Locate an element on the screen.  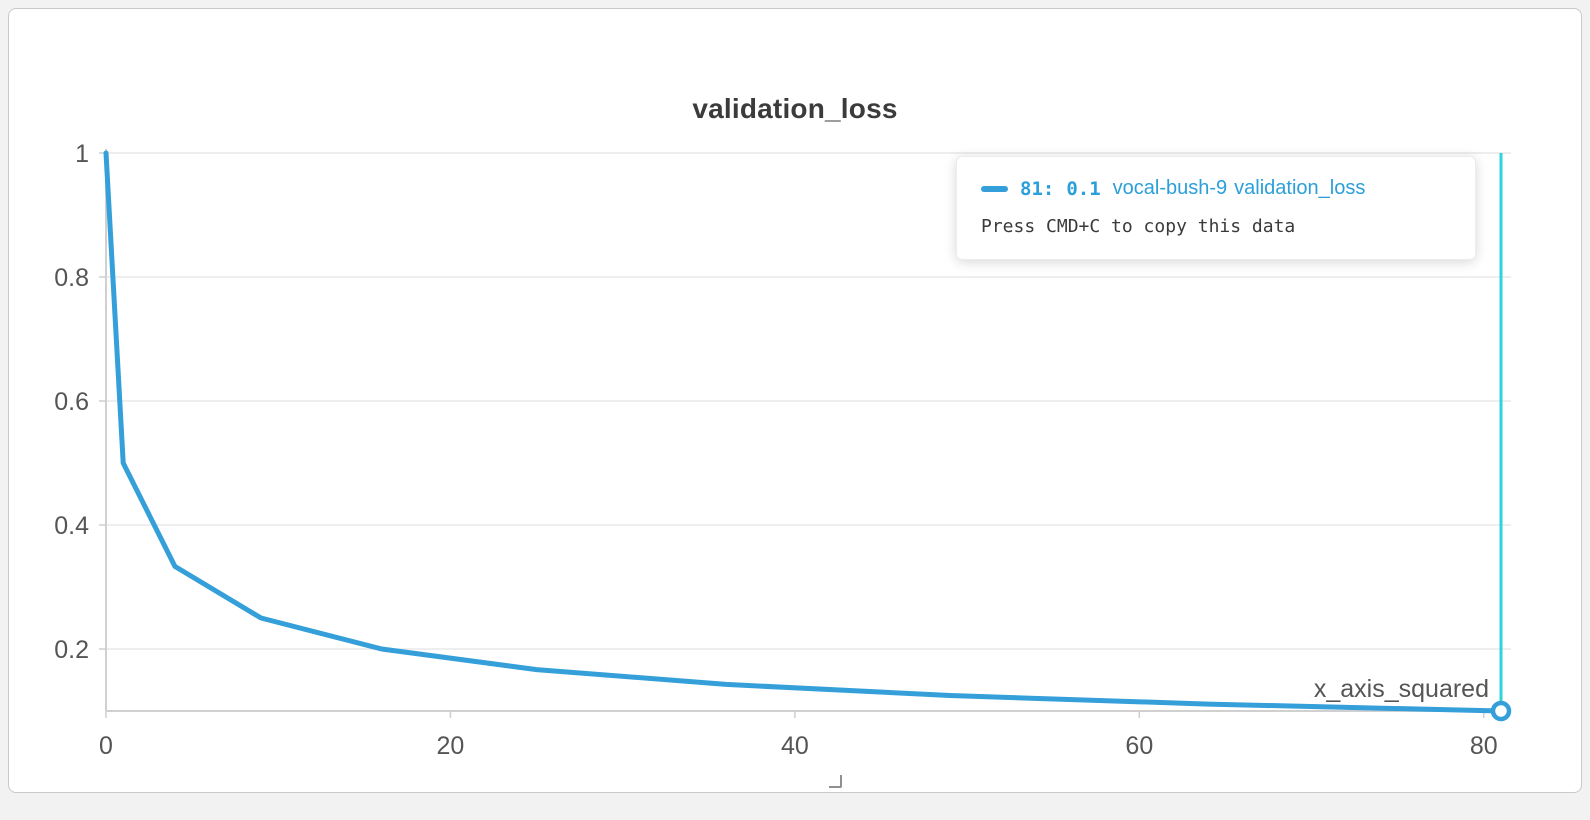
y-tick-label: 0.6 is located at coordinates (71, 402).